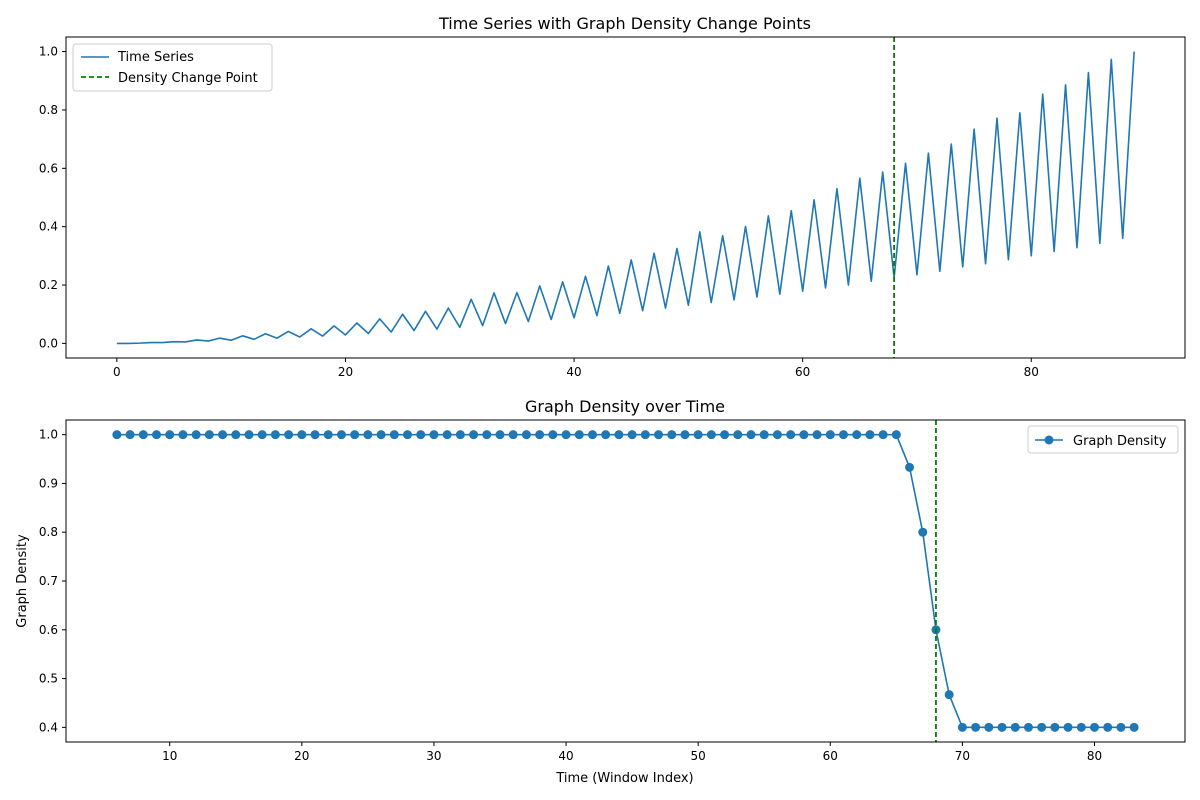  Describe the element at coordinates (48, 227) in the screenshot. I see `y-tick-label: 0.4` at that location.